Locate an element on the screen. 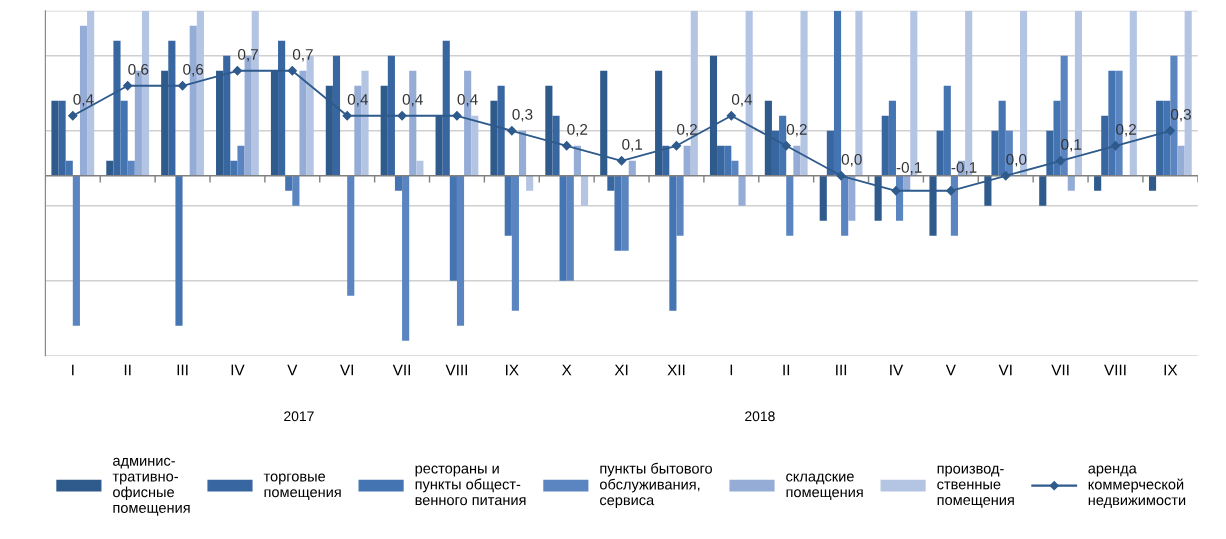 Image resolution: width=1226 pixels, height=539 pixels. text: 2018 is located at coordinates (760, 416).